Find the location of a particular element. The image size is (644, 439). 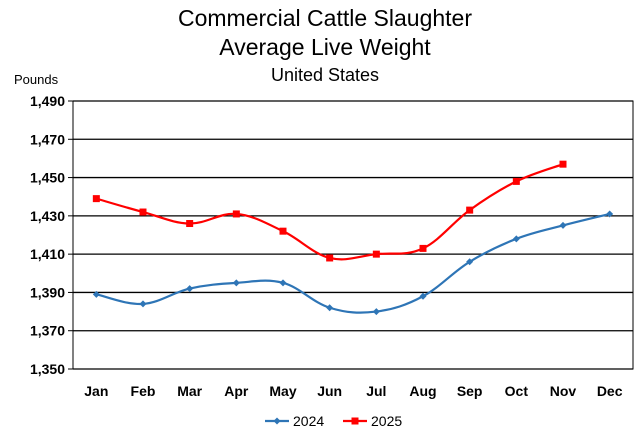

y-tick-label: 1,430 is located at coordinates (47, 216).